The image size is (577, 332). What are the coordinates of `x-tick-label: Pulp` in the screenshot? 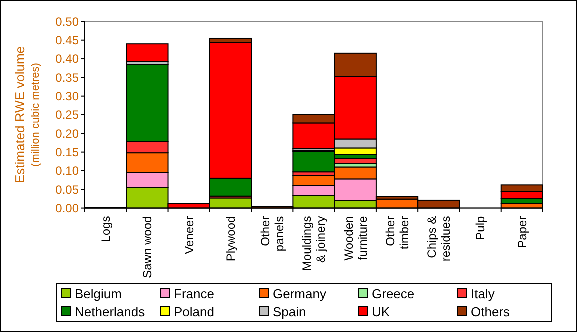 It's located at (481, 228).